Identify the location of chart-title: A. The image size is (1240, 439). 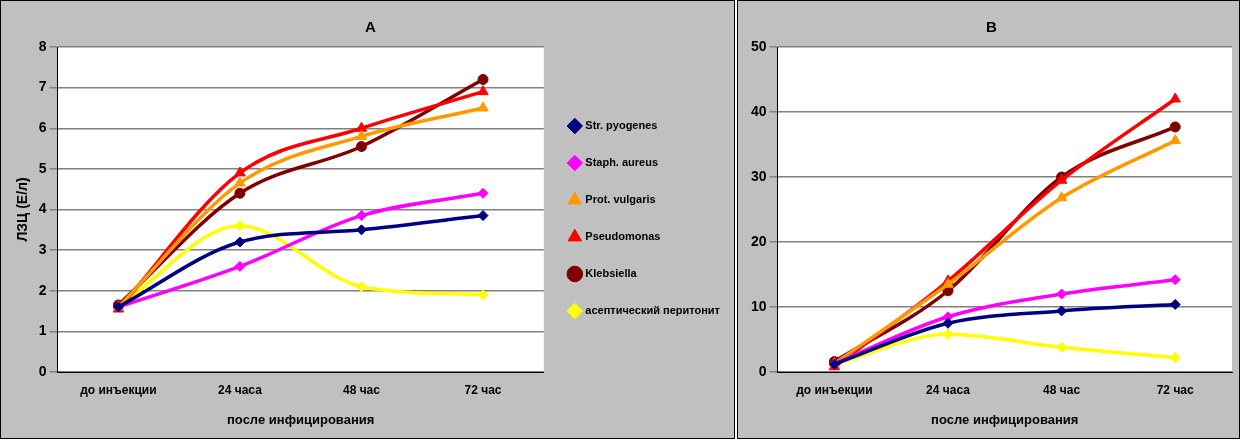
(371, 27).